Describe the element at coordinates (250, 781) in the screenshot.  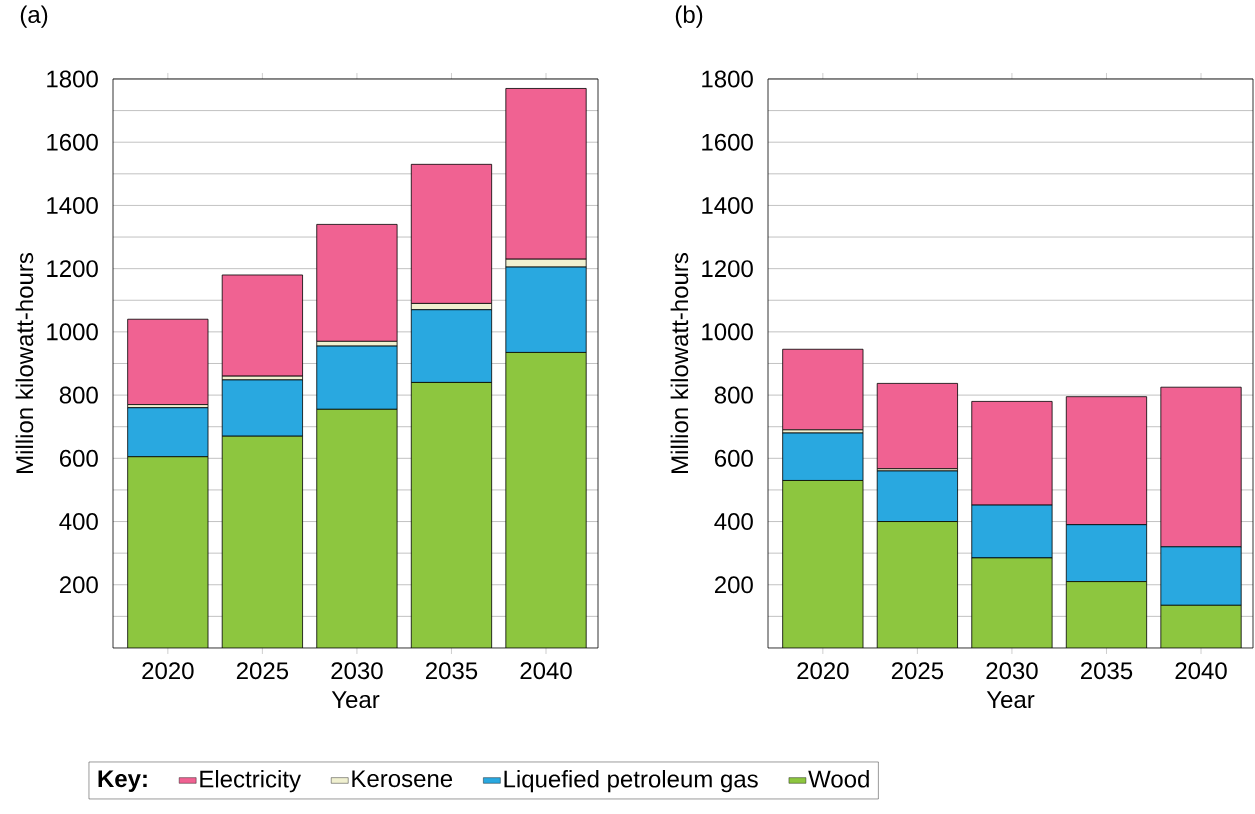
I see `legend-label: Electricity` at that location.